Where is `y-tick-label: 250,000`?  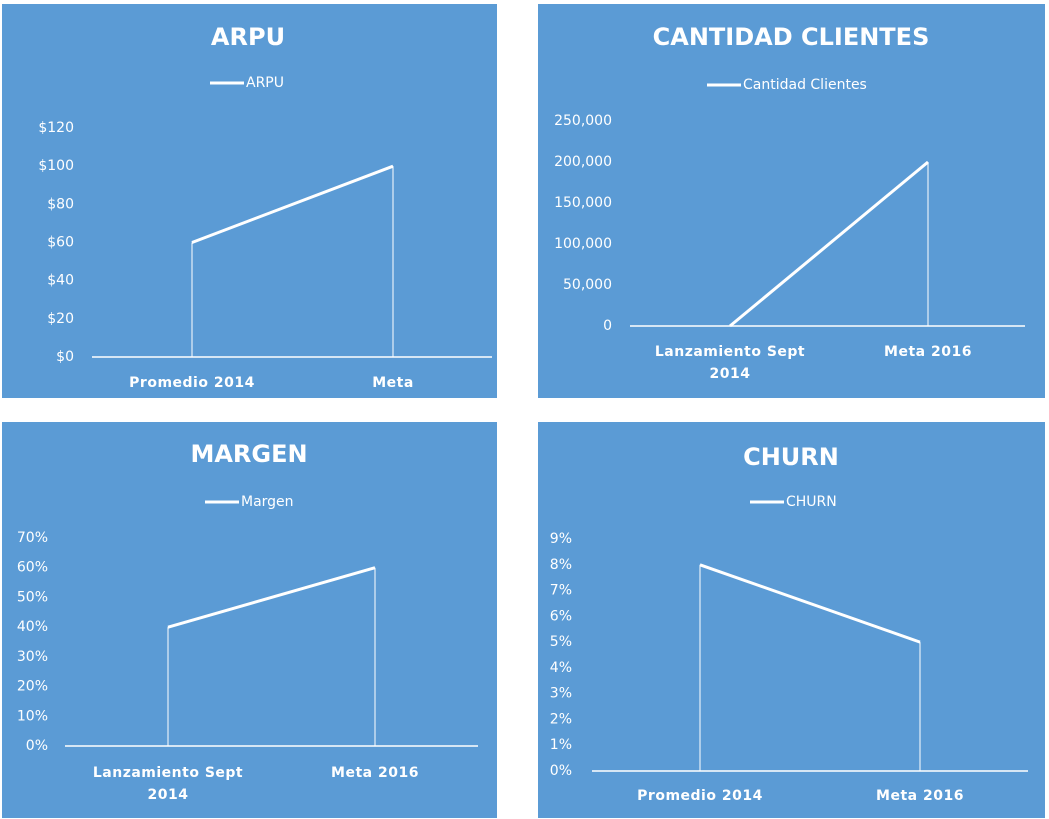 y-tick-label: 250,000 is located at coordinates (583, 121).